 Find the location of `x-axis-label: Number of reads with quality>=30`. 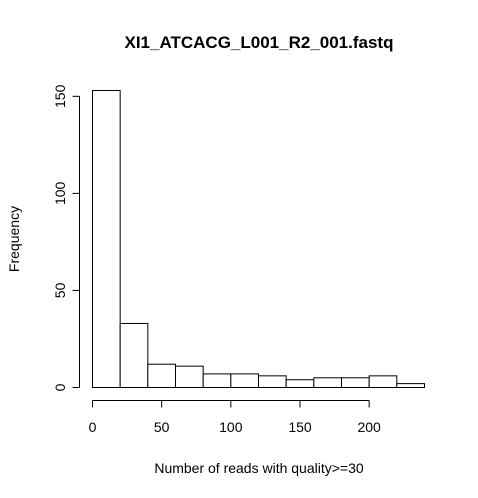

x-axis-label: Number of reads with quality>=30 is located at coordinates (259, 468).